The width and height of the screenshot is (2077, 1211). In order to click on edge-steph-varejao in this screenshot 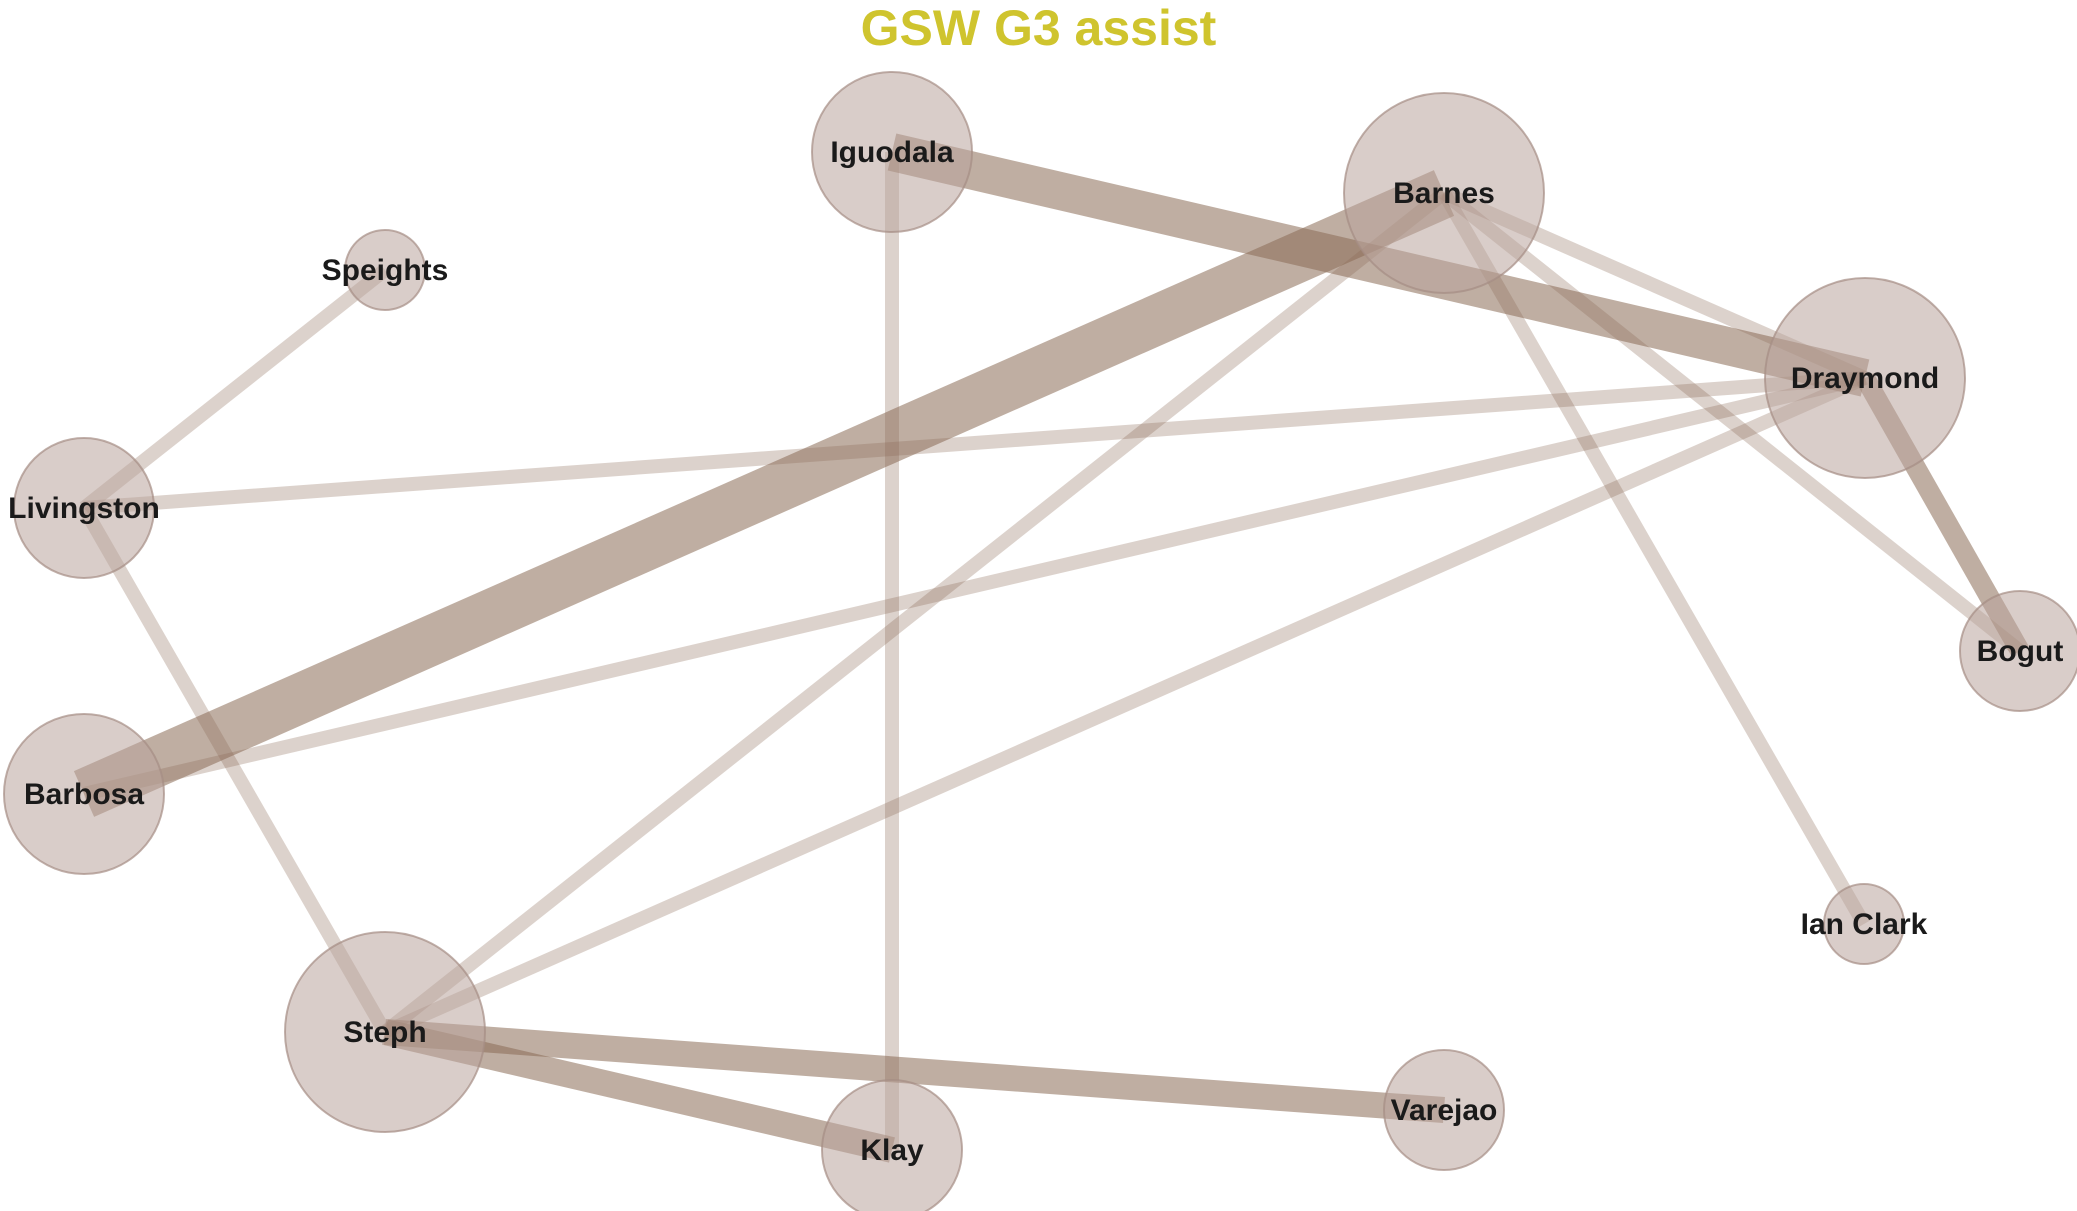, I will do `click(914, 1071)`.